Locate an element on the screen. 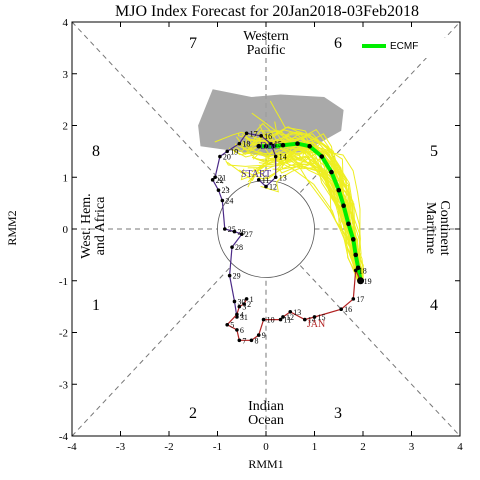  observed-dec-day-label: 23 is located at coordinates (225, 190).